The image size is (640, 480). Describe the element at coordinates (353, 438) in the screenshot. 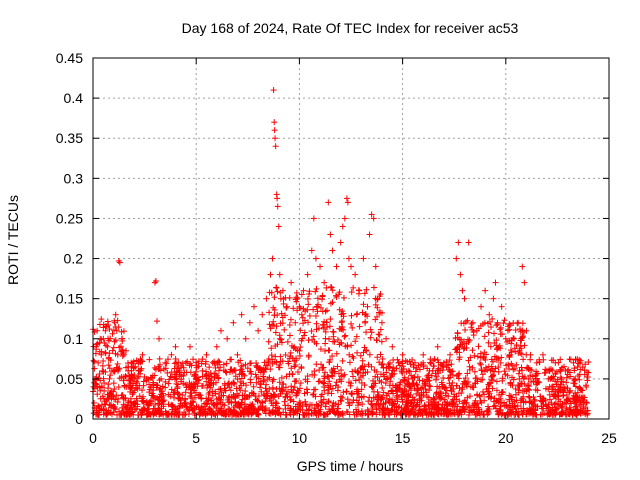

I see `x-tick-labels: 0 5 10 15 20 25` at that location.